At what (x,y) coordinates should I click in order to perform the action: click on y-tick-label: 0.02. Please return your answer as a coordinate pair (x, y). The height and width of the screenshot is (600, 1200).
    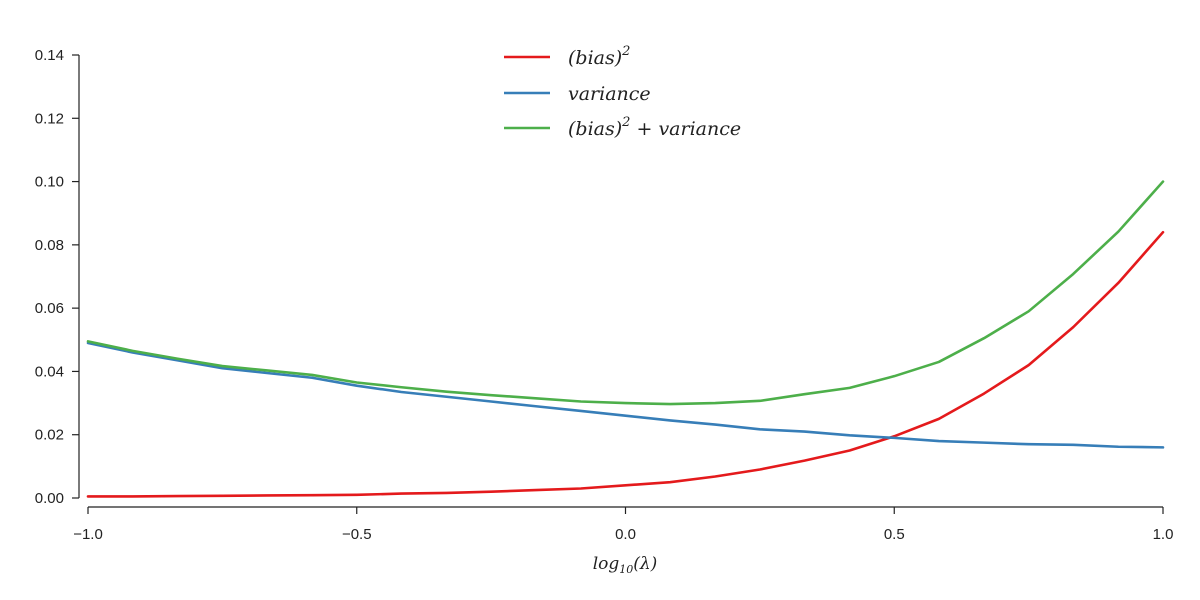
    Looking at the image, I should click on (49, 435).